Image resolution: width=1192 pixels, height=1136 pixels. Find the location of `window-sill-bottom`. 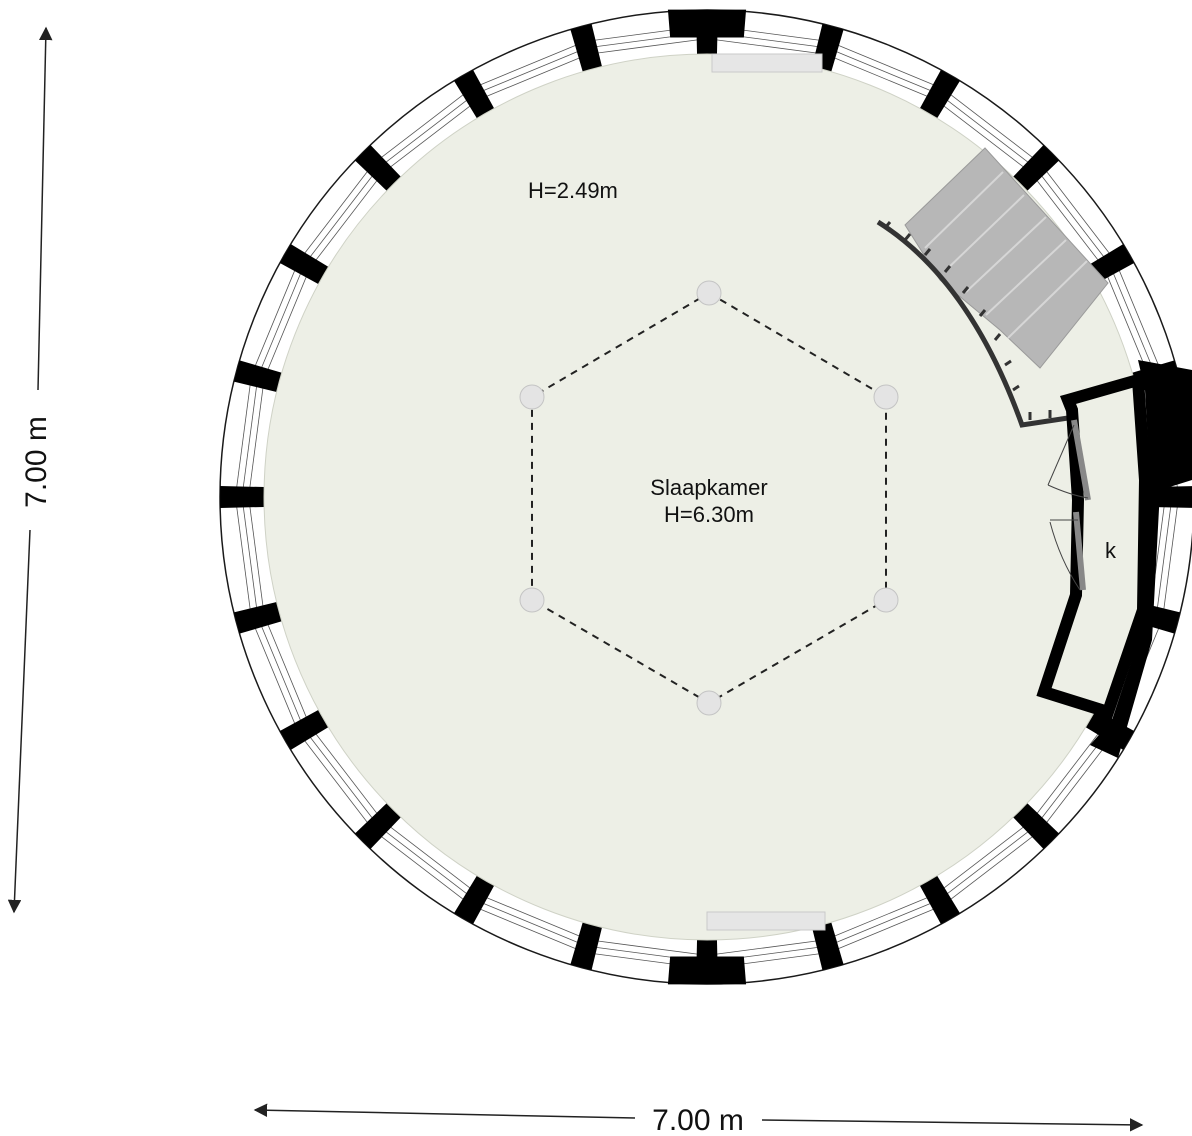

window-sill-bottom is located at coordinates (766, 921).